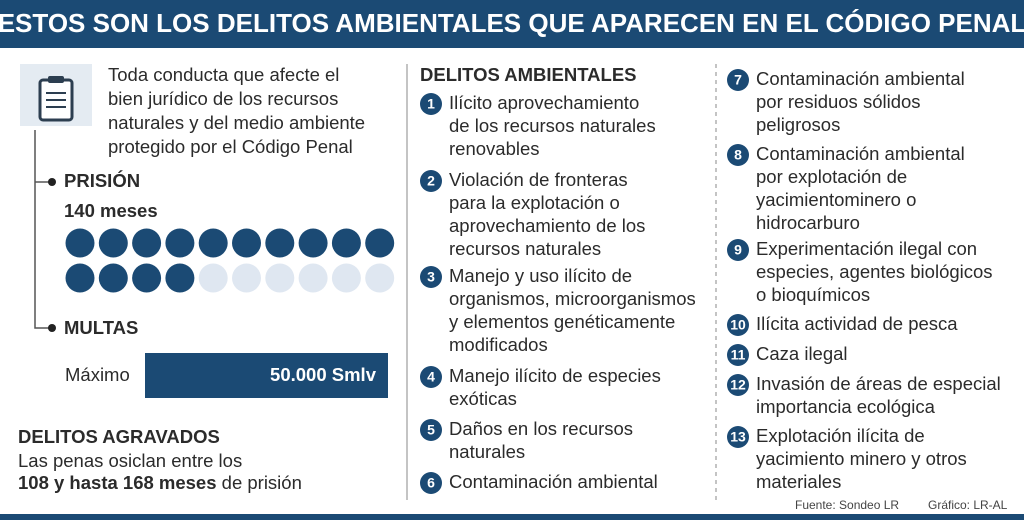 The height and width of the screenshot is (520, 1024). I want to click on item-text: Manejo y uso ilícito de, so click(540, 275).